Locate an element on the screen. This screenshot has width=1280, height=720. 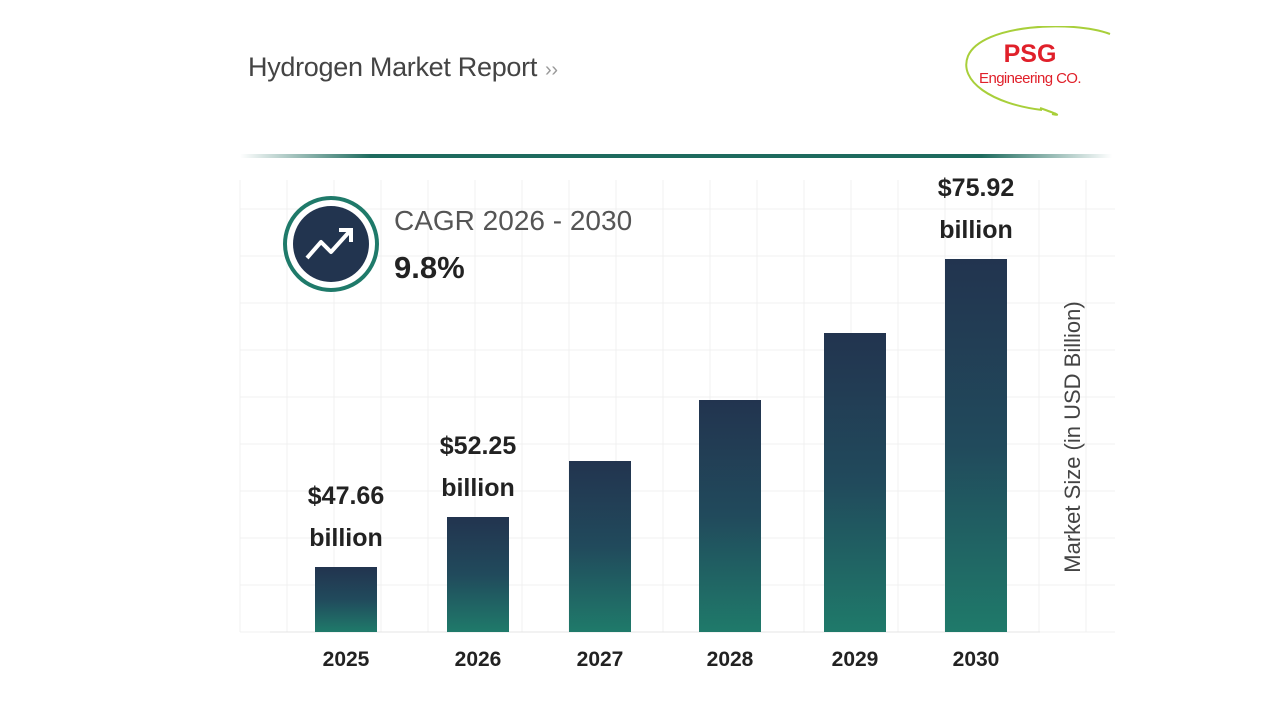
logo-psg: PSG is located at coordinates (1030, 54).